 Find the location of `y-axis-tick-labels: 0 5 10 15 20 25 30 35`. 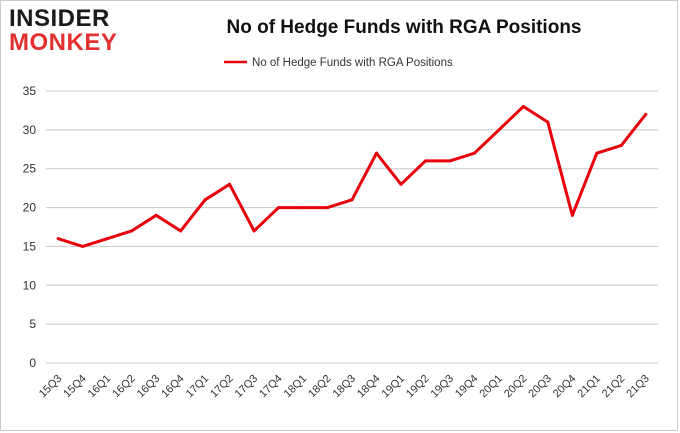

y-axis-tick-labels: 0 5 10 15 20 25 30 35 is located at coordinates (30, 227).